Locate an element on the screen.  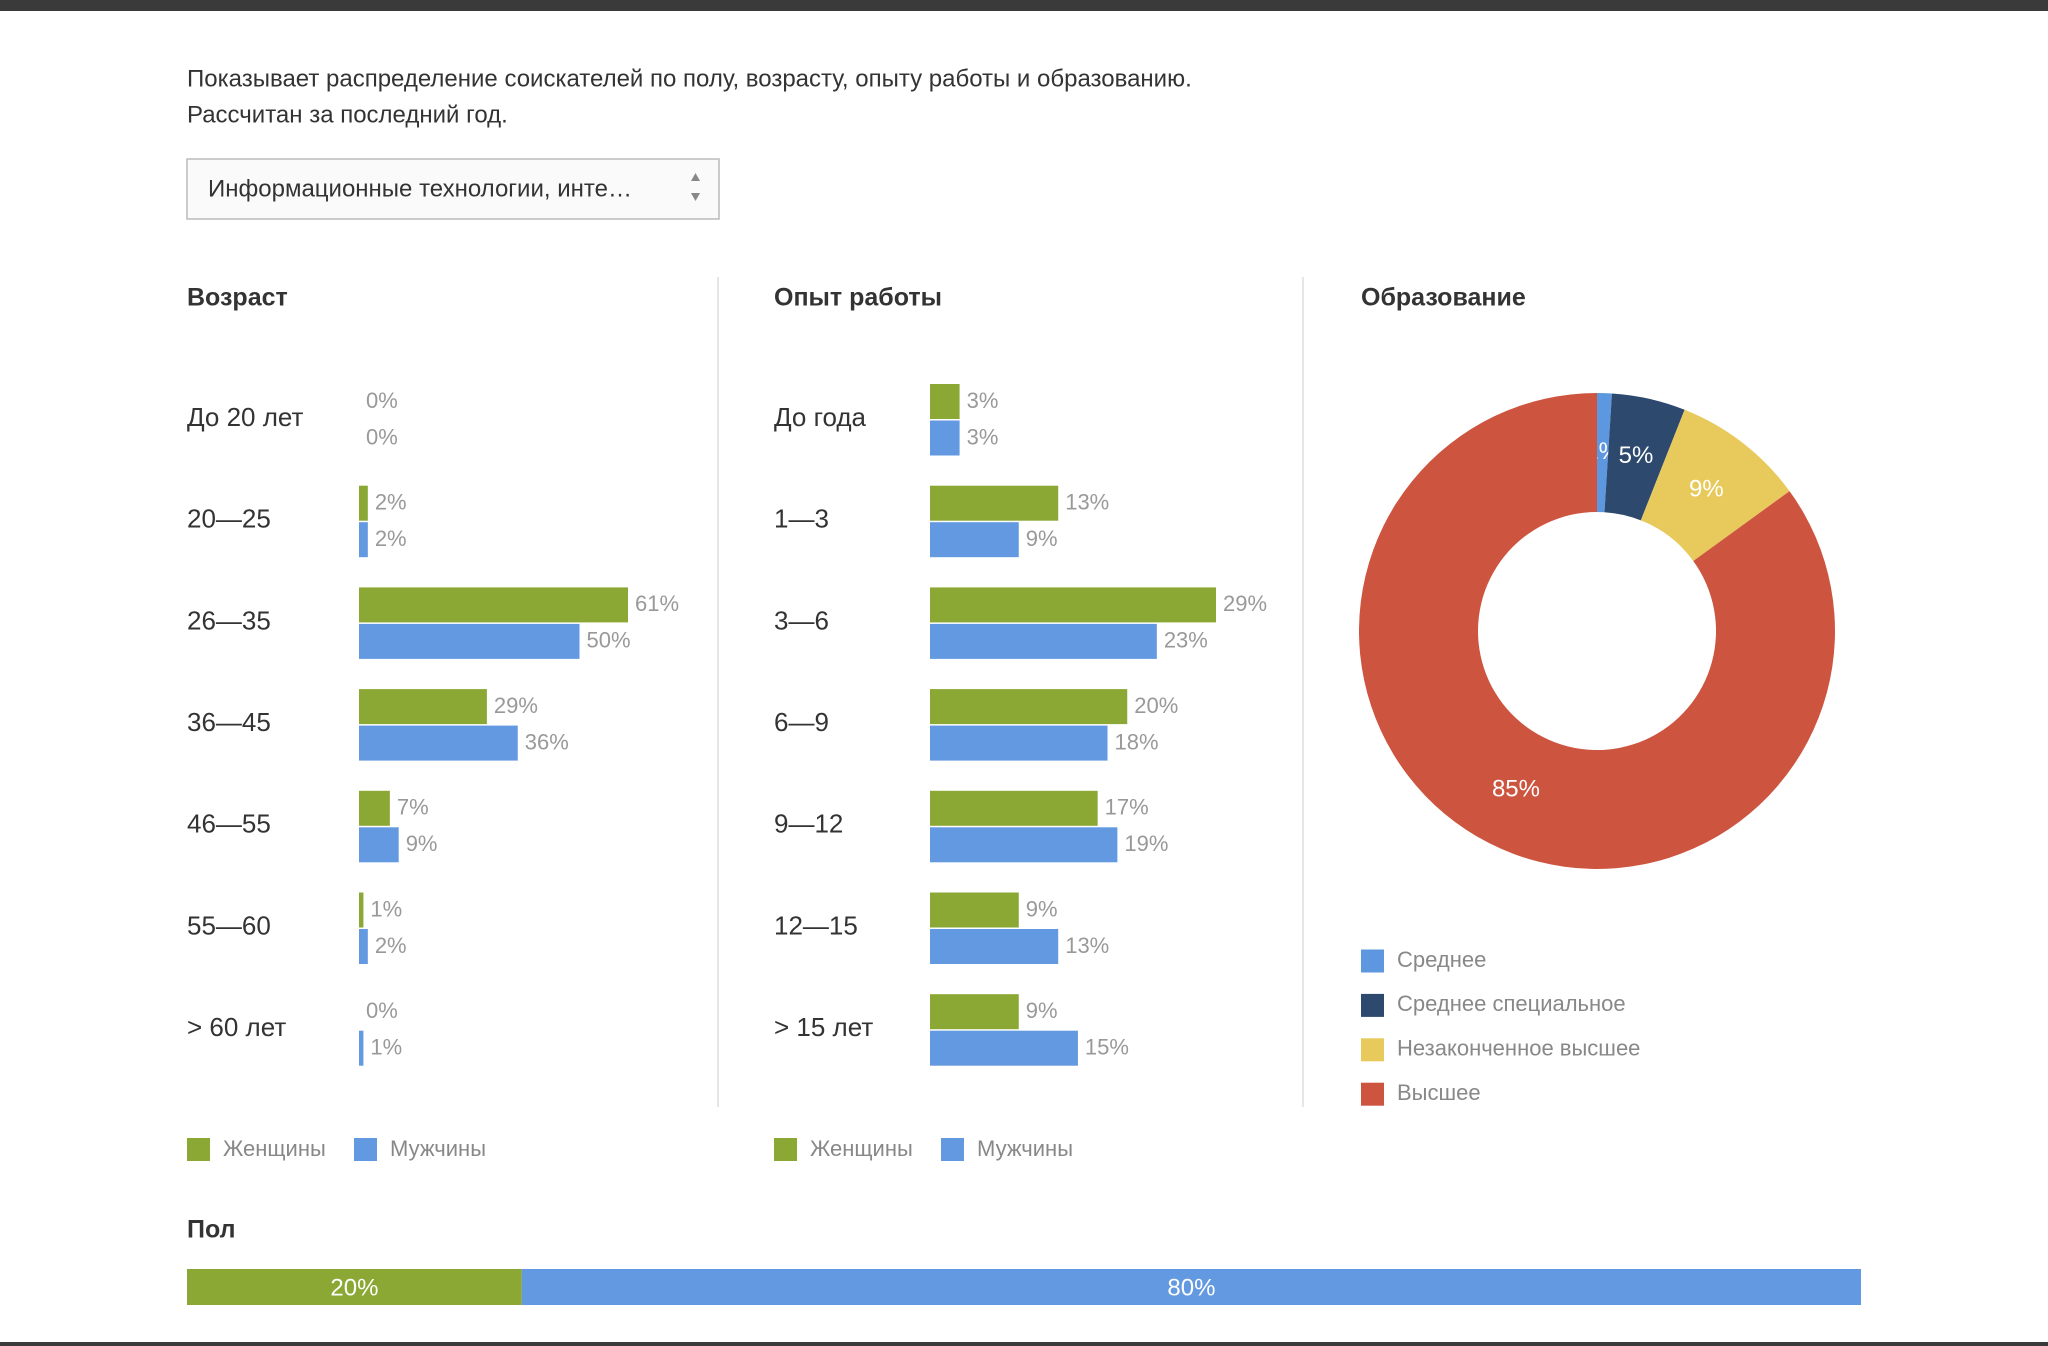
value-label: 15% is located at coordinates (1107, 1047).